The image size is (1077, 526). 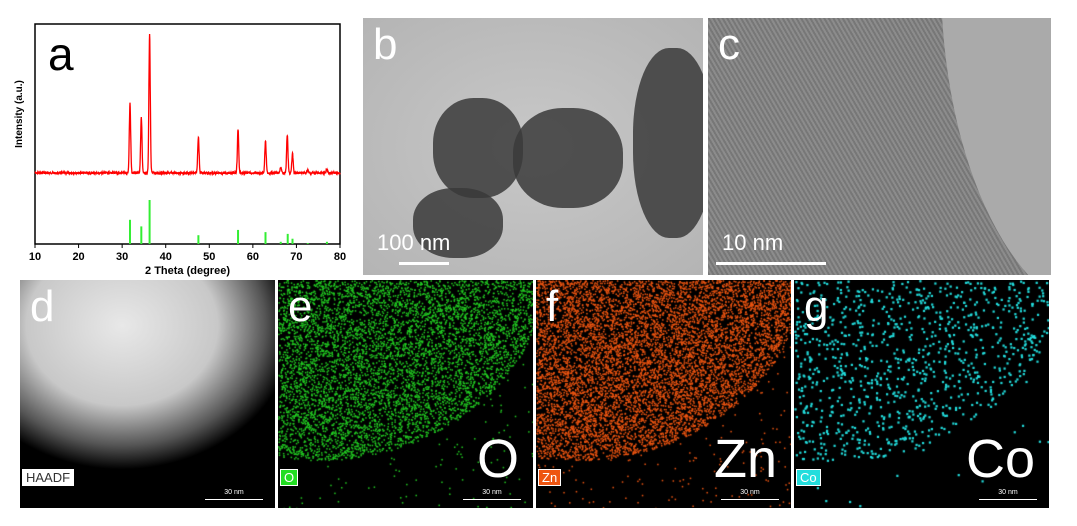 What do you see at coordinates (209, 257) in the screenshot?
I see `x-tick-label: 50` at bounding box center [209, 257].